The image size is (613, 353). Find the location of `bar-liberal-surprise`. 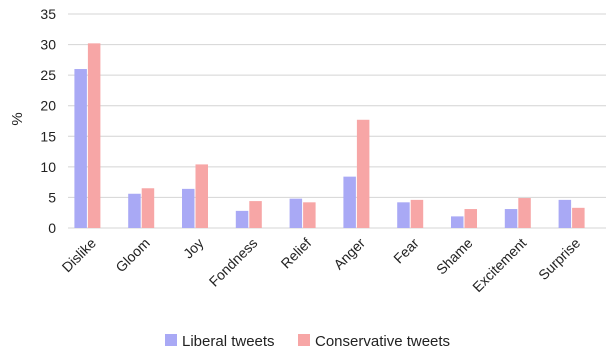

bar-liberal-surprise is located at coordinates (565, 213).